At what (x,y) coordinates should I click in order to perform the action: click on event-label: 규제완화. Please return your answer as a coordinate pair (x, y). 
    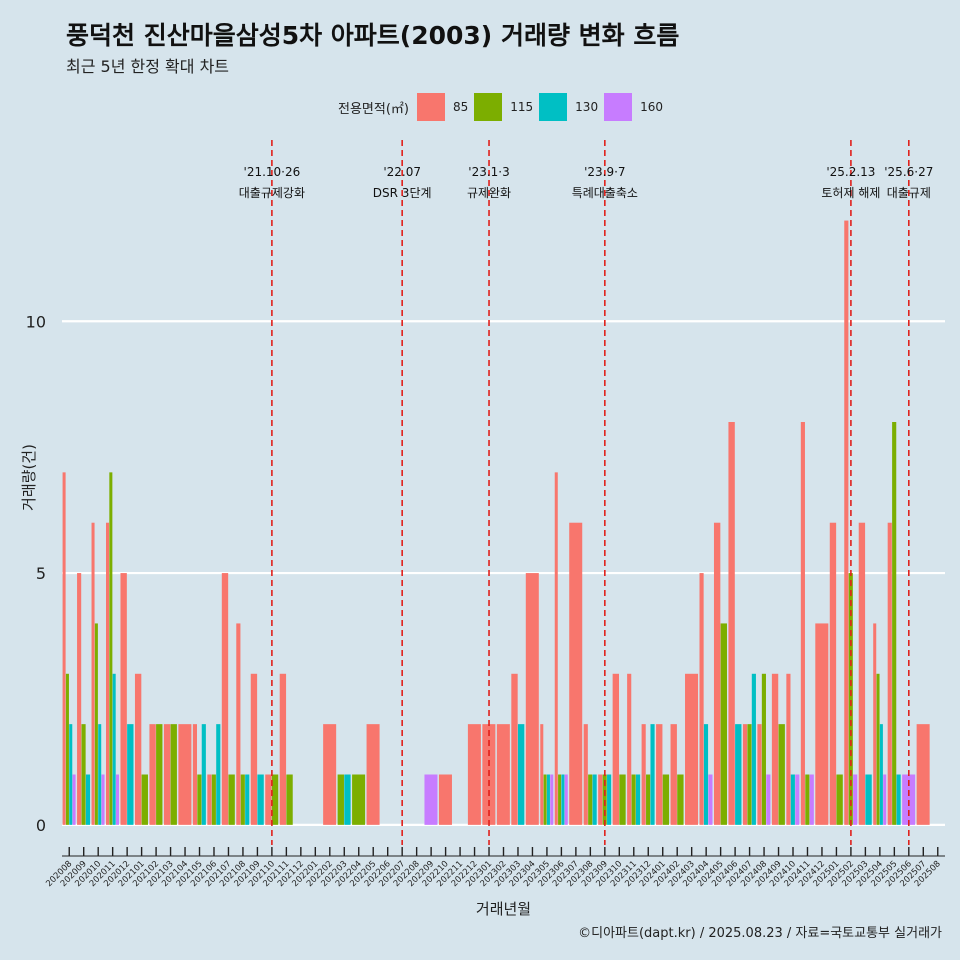
    Looking at the image, I should click on (489, 193).